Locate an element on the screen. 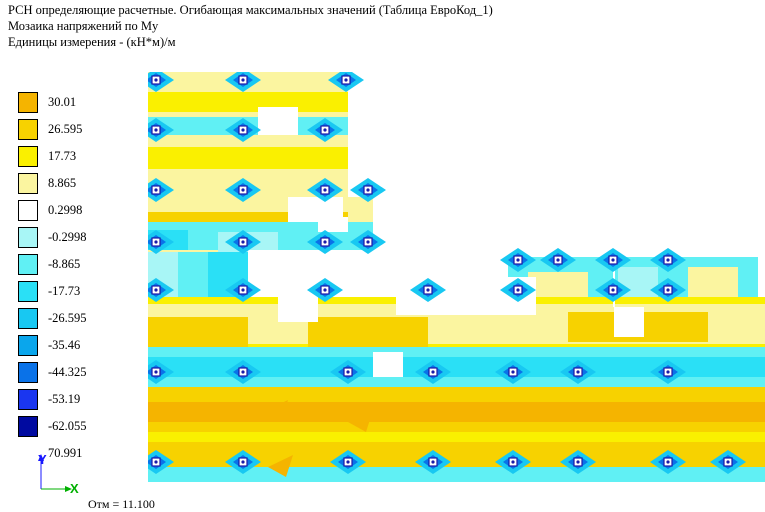 The image size is (765, 512). axes-icon is located at coordinates (55, 473).